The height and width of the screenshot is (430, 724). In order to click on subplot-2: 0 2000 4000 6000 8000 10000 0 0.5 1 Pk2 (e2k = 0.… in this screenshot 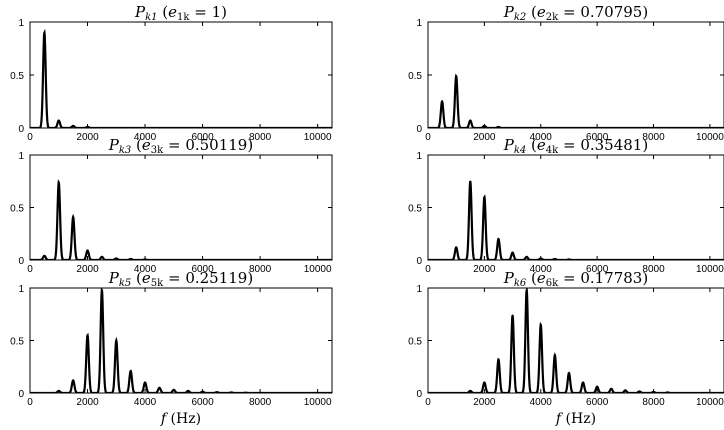, I will do `click(566, 73)`.